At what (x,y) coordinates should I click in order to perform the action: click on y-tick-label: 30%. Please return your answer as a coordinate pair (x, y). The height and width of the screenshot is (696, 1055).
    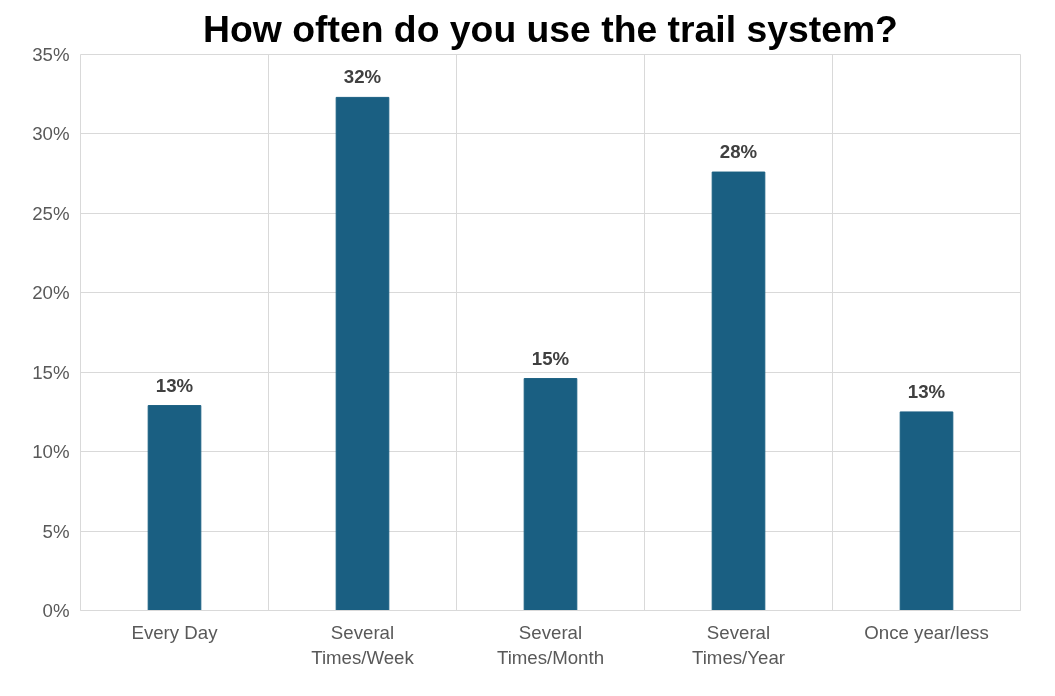
    Looking at the image, I should click on (51, 134).